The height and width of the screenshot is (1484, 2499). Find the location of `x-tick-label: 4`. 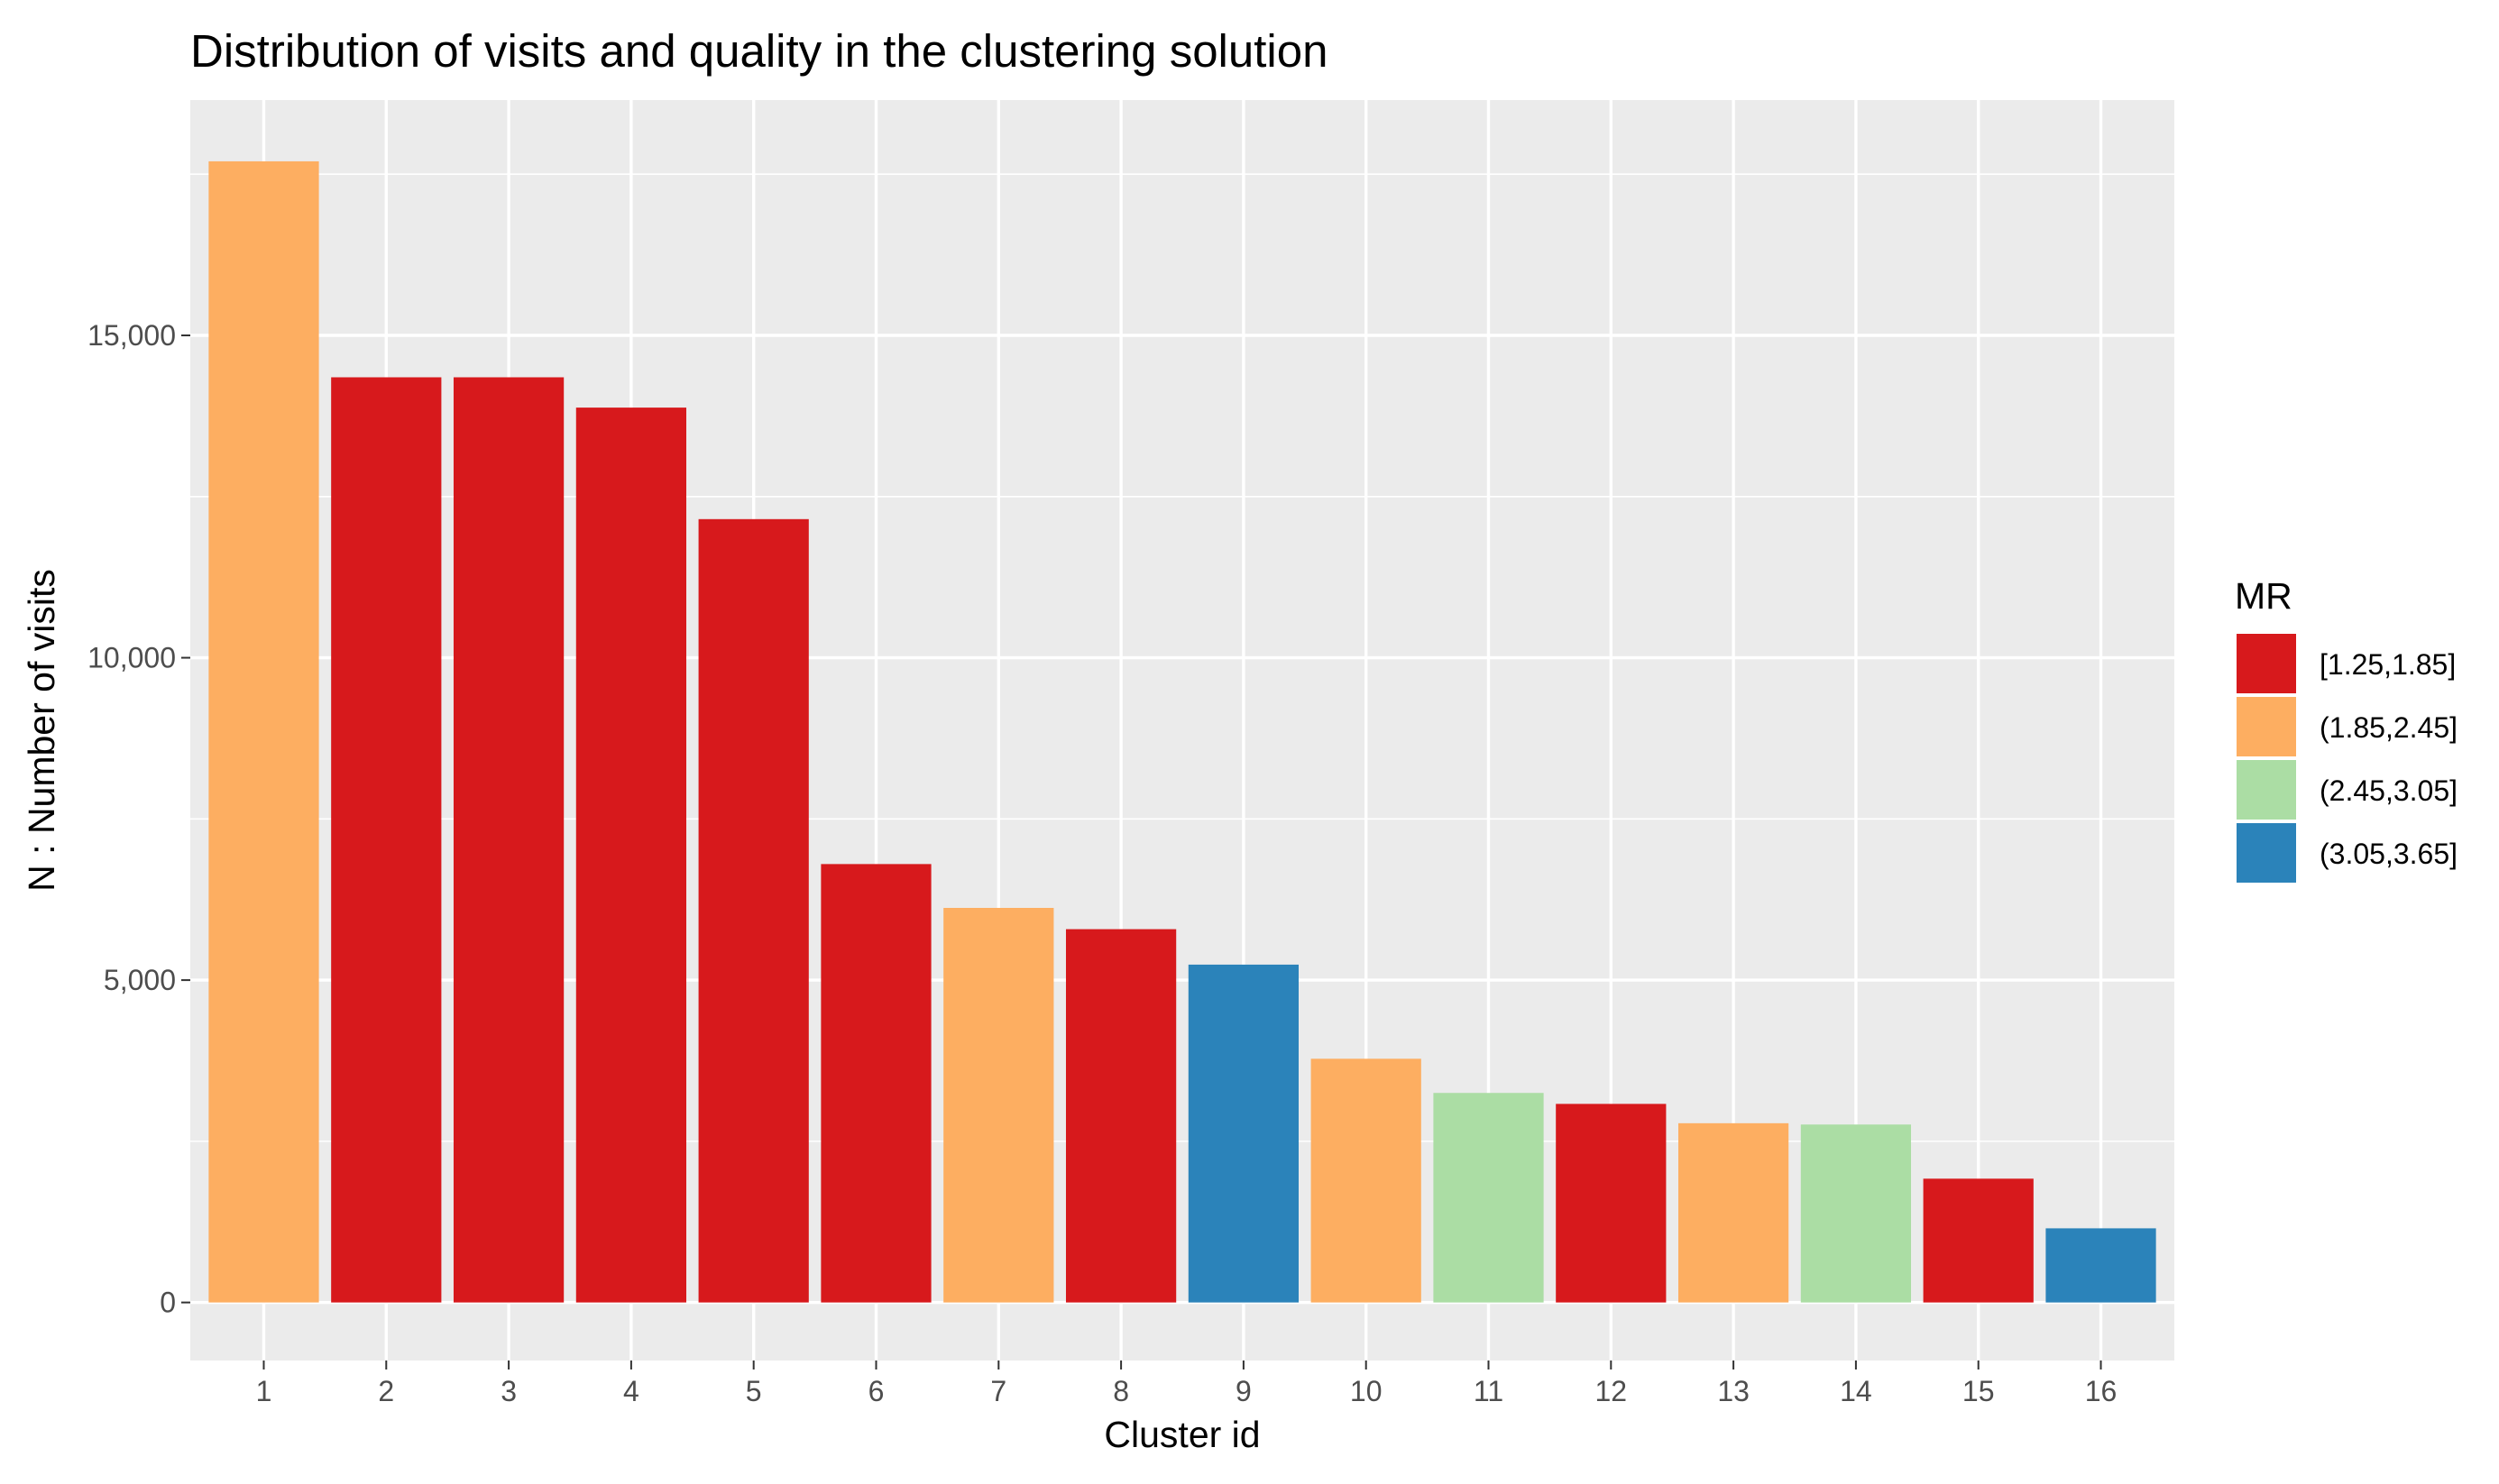

x-tick-label: 4 is located at coordinates (631, 1391).